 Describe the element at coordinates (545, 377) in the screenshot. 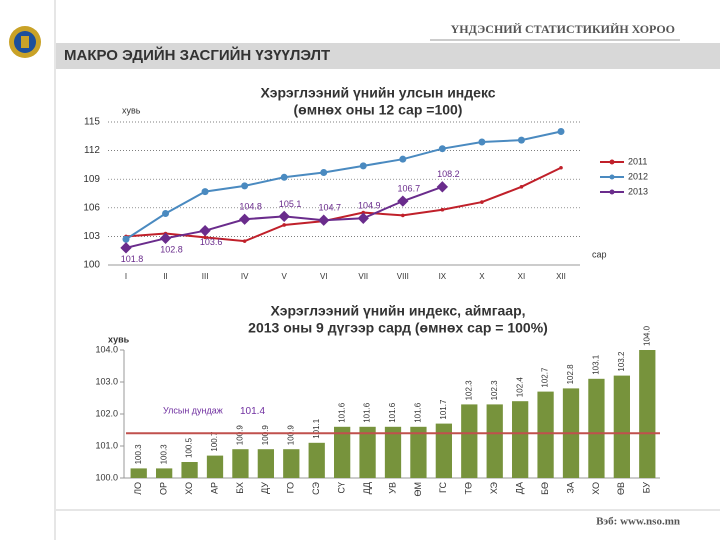

I see `data-label: 102.7` at that location.